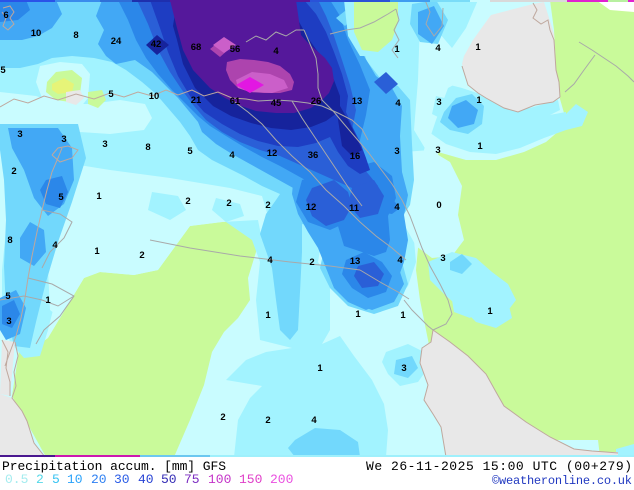 Image resolution: width=634 pixels, height=490 pixels. What do you see at coordinates (499, 466) in the screenshot?
I see `svg-text:We 26-11-2025 15:00 UTC (00+27: We 26-11-2025 15:00 UTC (00+279)` at bounding box center [499, 466].